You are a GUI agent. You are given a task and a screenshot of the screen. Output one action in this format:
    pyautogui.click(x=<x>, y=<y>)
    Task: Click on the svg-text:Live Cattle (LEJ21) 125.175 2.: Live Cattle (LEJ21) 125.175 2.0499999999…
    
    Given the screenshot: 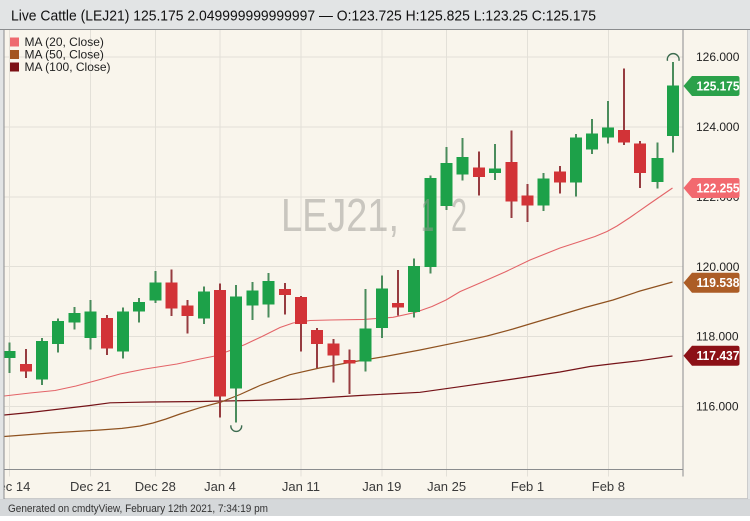 What is the action you would take?
    pyautogui.click(x=303, y=15)
    